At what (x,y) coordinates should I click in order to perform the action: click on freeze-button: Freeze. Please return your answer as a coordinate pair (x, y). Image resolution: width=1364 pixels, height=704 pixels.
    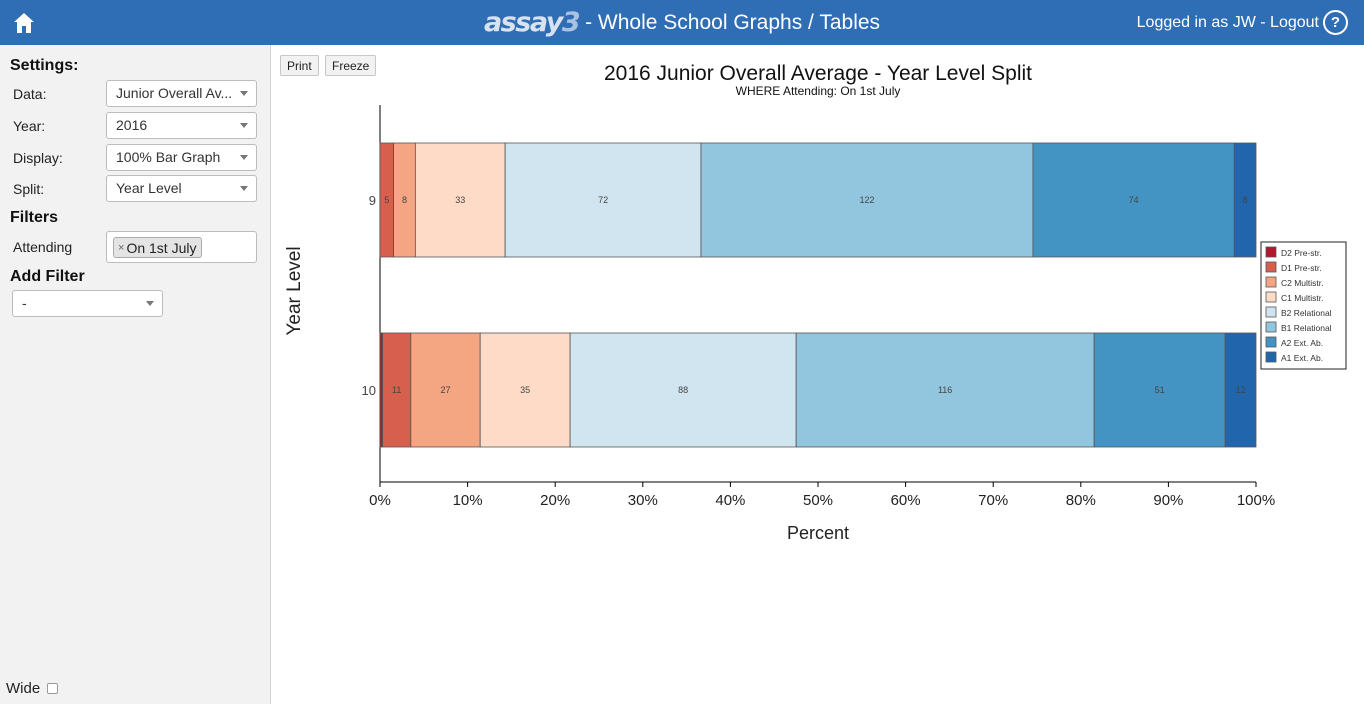
    Looking at the image, I should click on (351, 65).